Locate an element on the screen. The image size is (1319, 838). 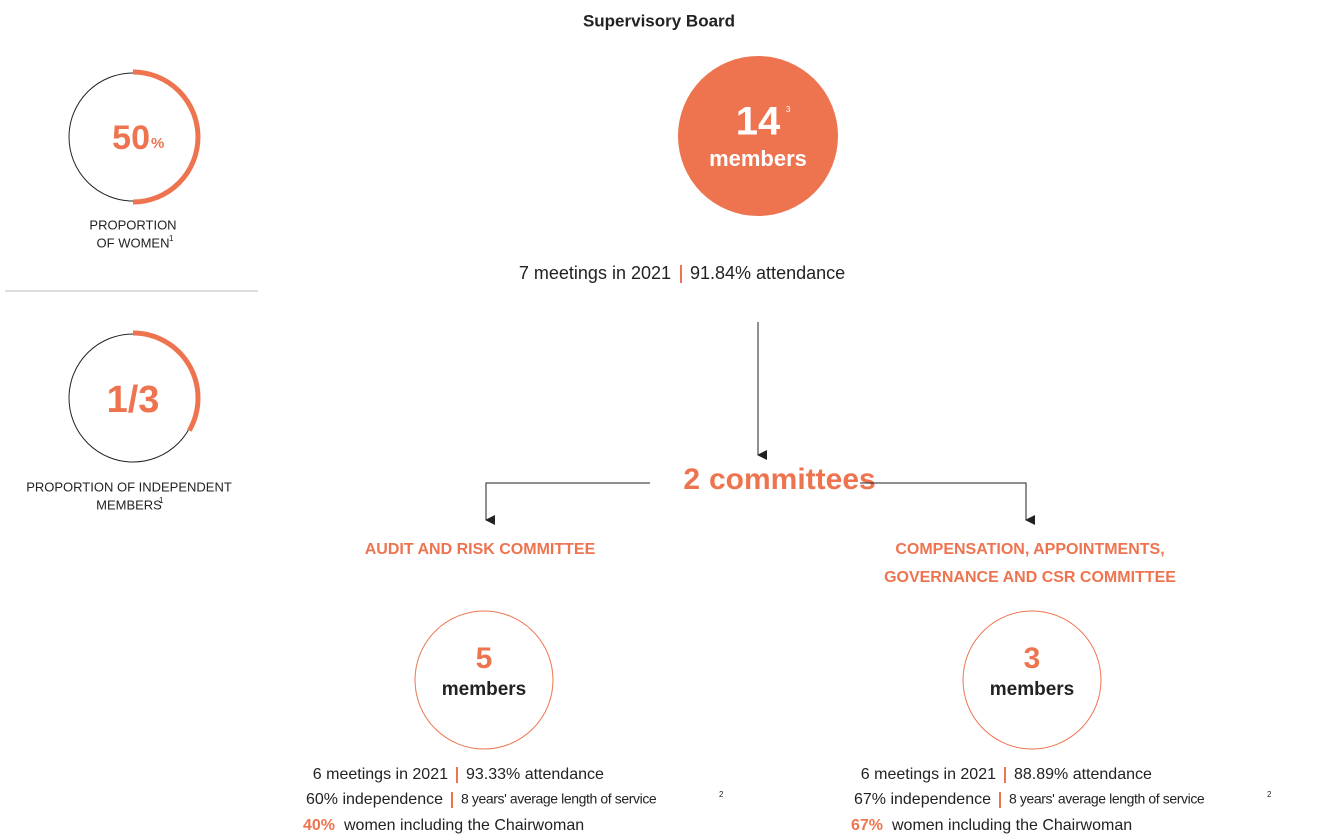
board-unit: members is located at coordinates (758, 158).